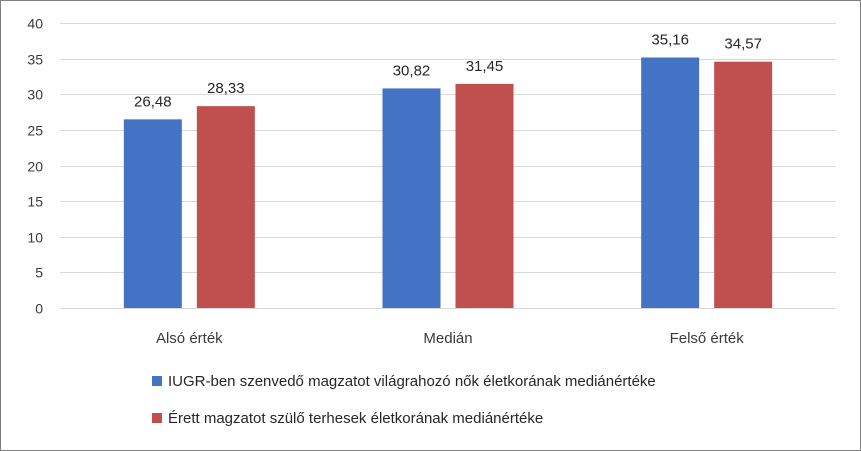  Describe the element at coordinates (35, 238) in the screenshot. I see `y-tick-label: 10` at that location.